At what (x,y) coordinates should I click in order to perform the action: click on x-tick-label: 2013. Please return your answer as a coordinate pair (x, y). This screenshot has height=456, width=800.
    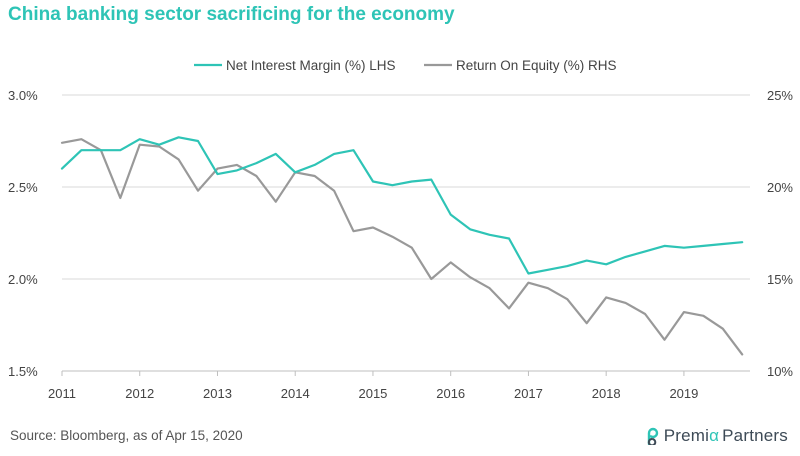
    Looking at the image, I should click on (217, 393).